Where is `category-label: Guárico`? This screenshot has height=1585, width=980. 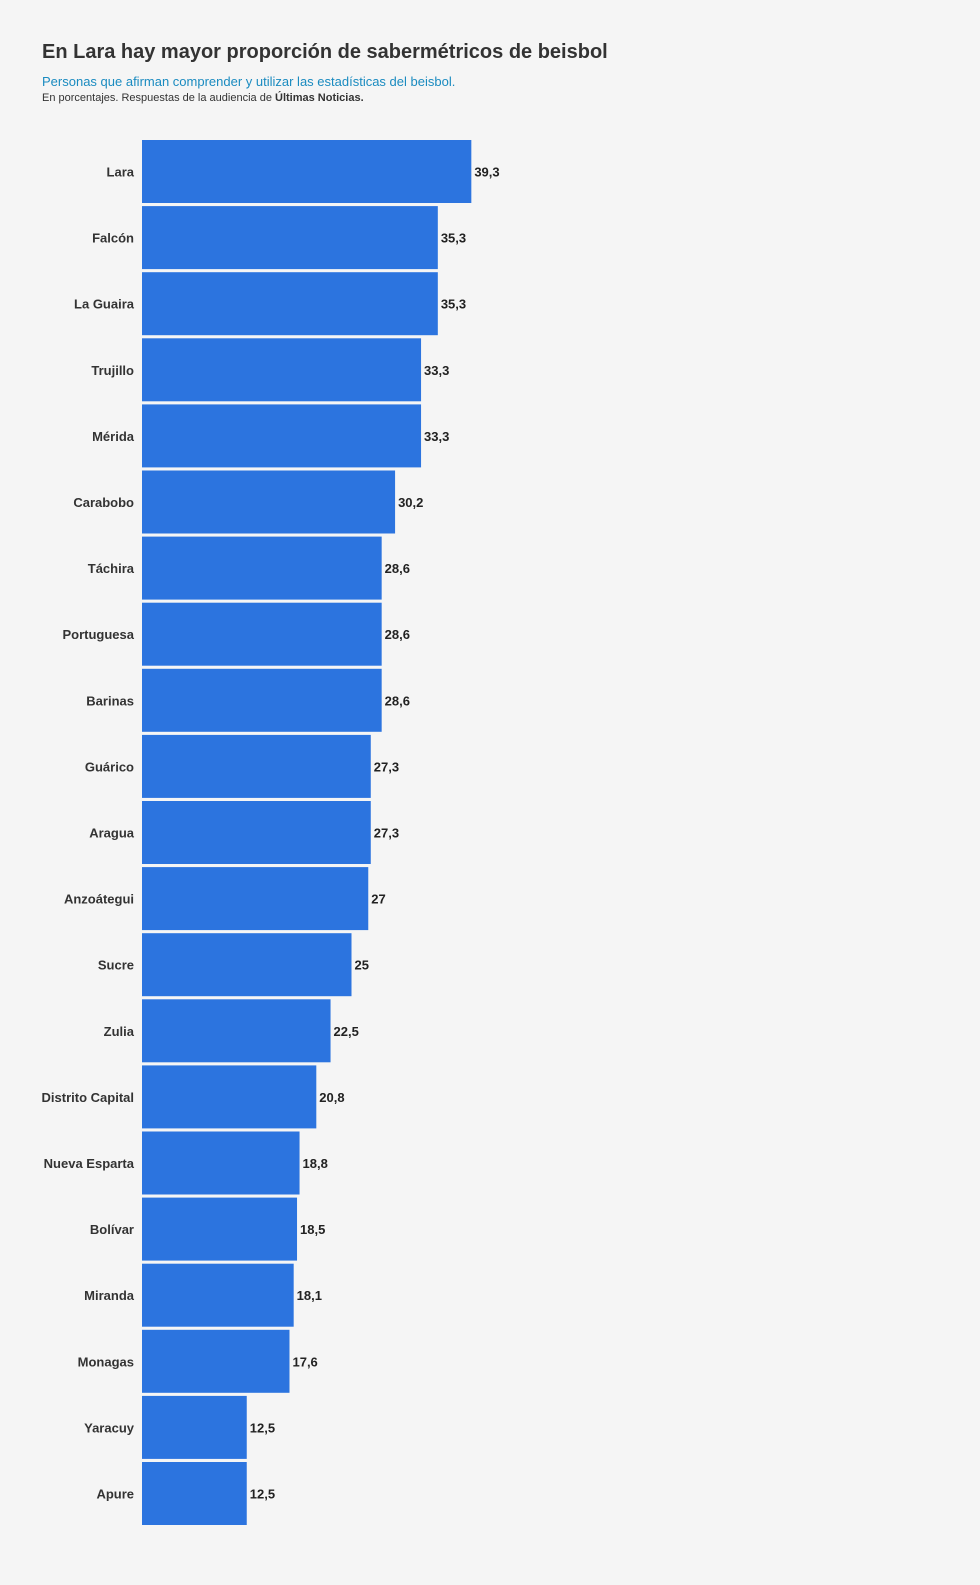 category-label: Guárico is located at coordinates (109, 766).